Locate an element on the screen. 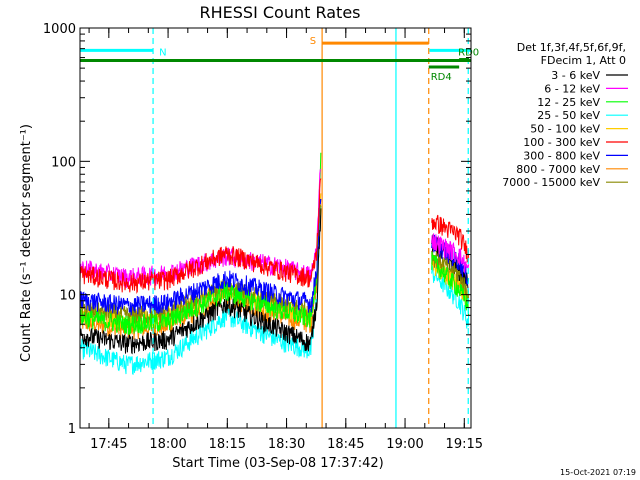 This screenshot has height=480, width=640. legend-header-line-2: FDecim 1, Att 0 is located at coordinates (583, 60).